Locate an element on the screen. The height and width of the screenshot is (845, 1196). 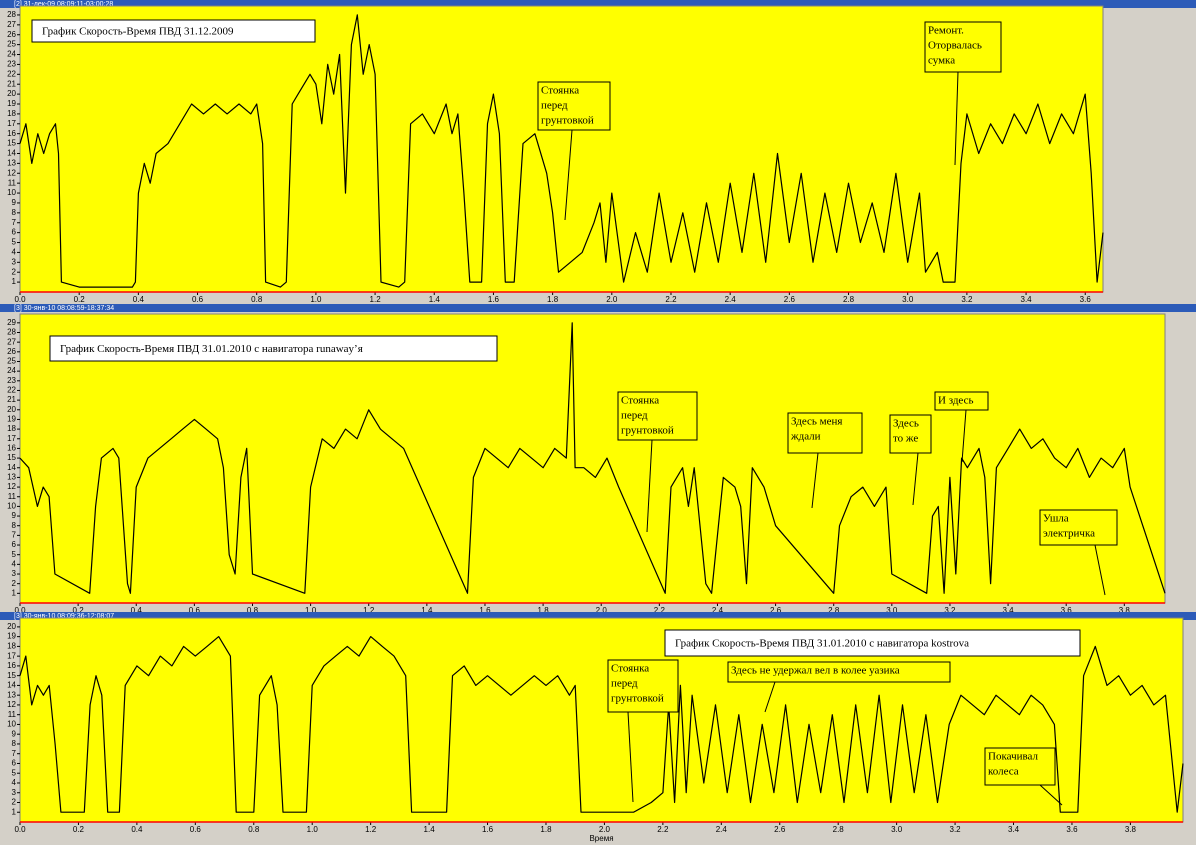
y-tick-label: 24 is located at coordinates (11, 54).